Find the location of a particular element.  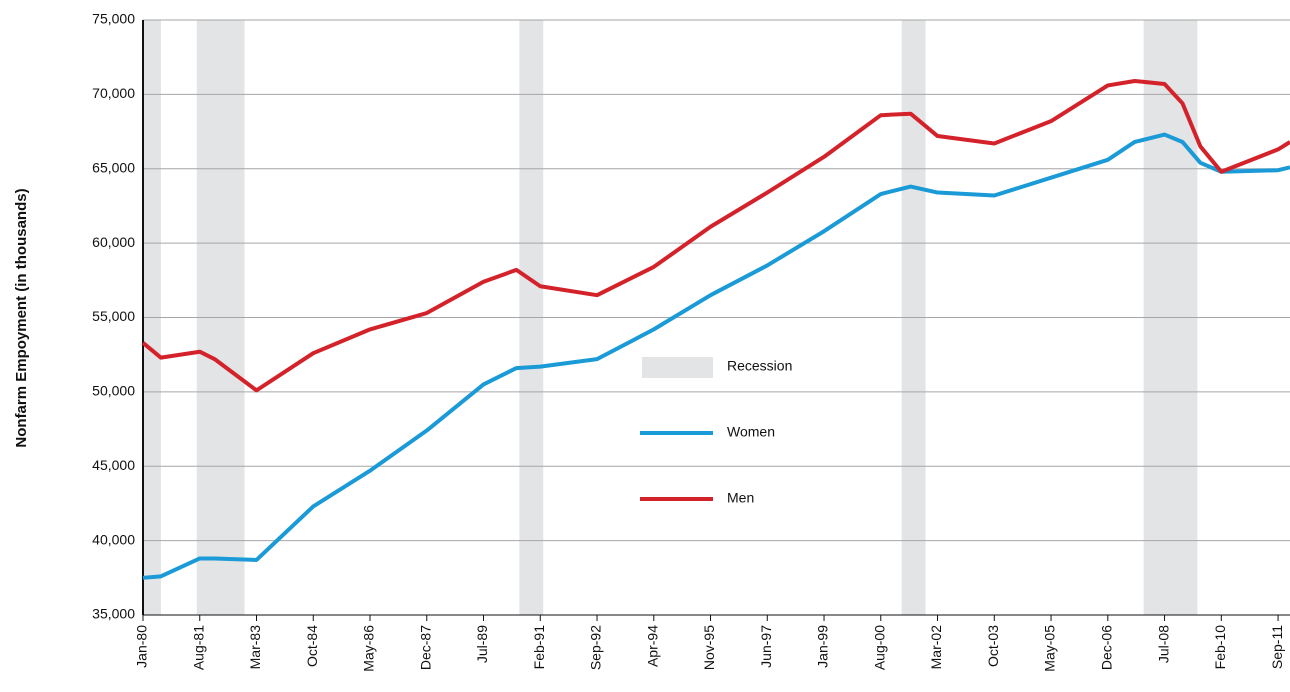

x-tick-label: Feb-91 is located at coordinates (539, 647).